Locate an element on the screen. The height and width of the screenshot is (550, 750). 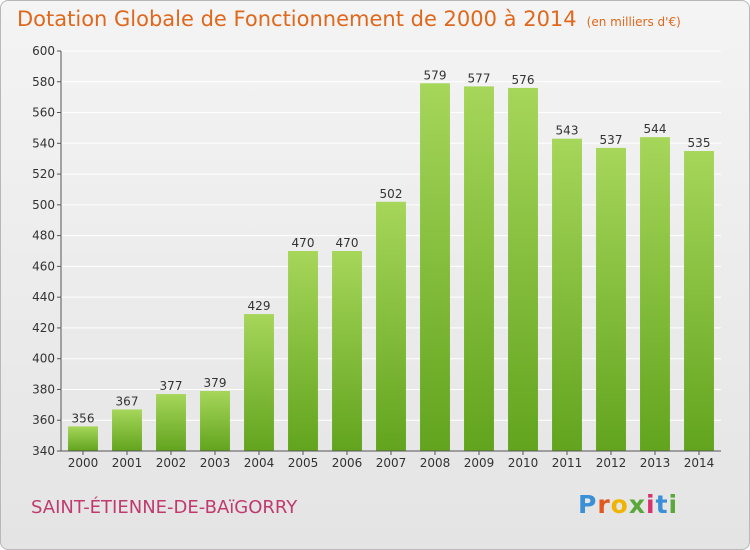
y-tick-label: 560 is located at coordinates (43, 113).